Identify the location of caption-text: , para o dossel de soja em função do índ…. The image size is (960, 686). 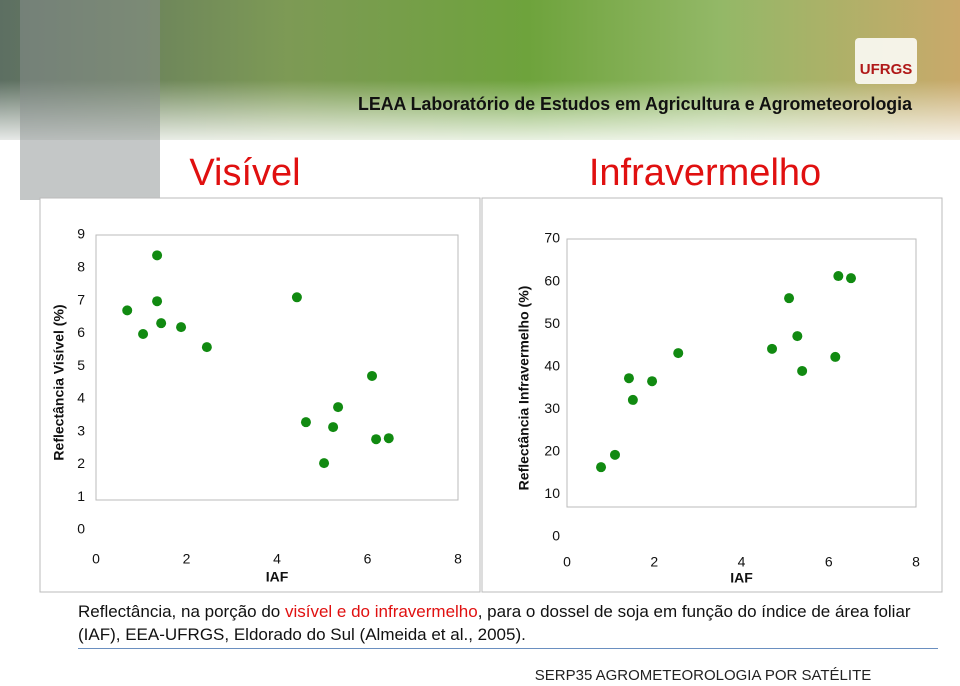
(494, 623).